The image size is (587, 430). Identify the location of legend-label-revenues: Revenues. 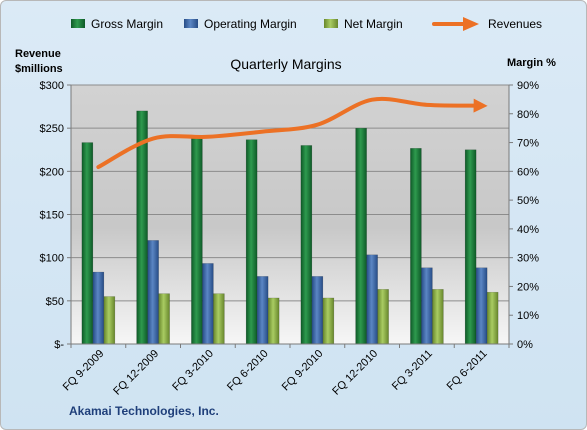
(515, 24).